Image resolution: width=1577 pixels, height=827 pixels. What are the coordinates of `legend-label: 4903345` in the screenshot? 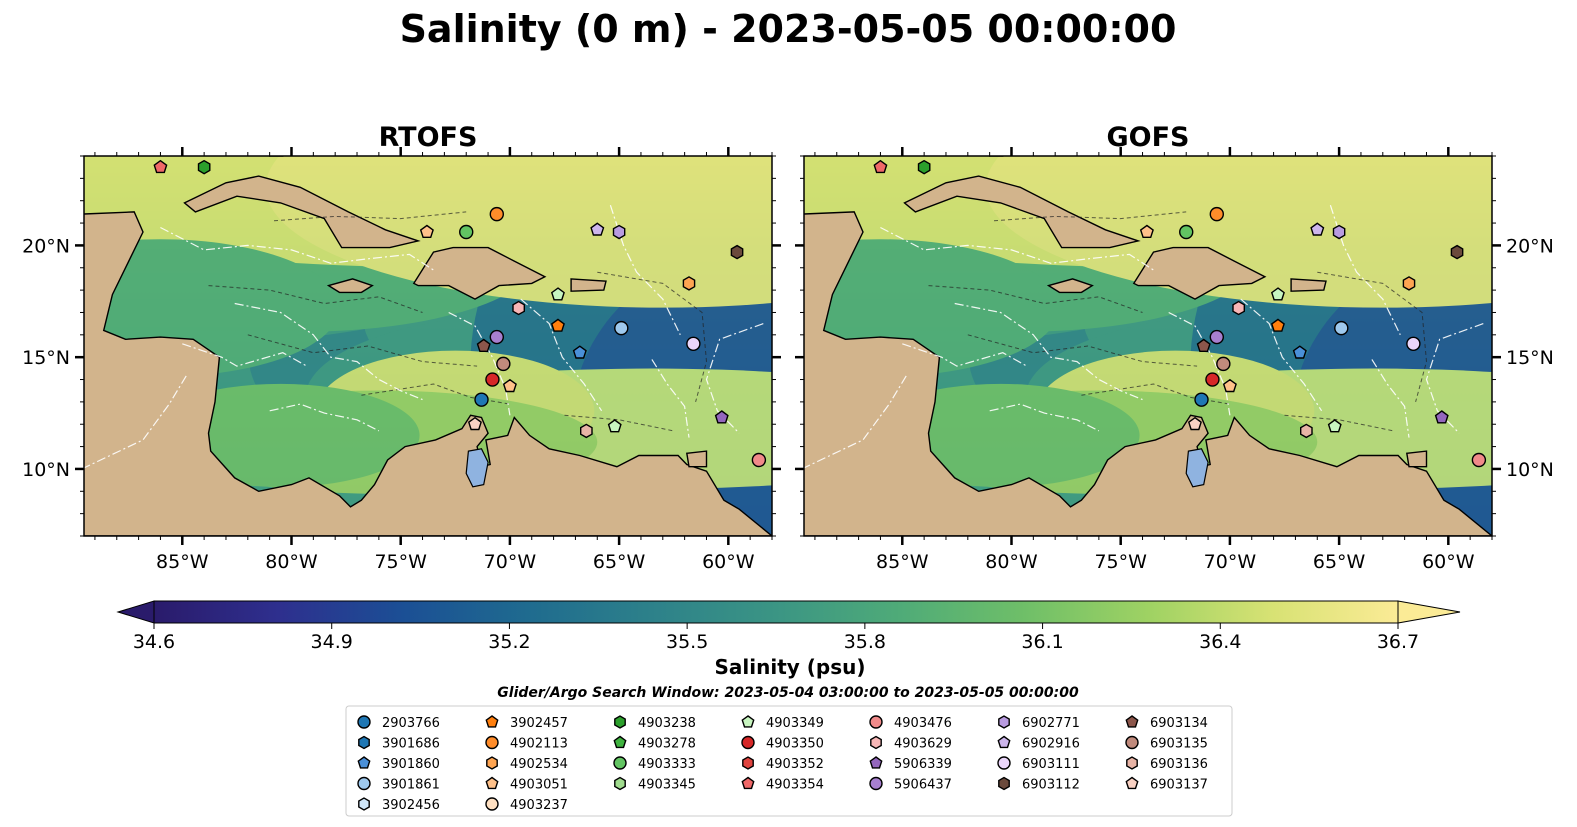 It's located at (667, 785).